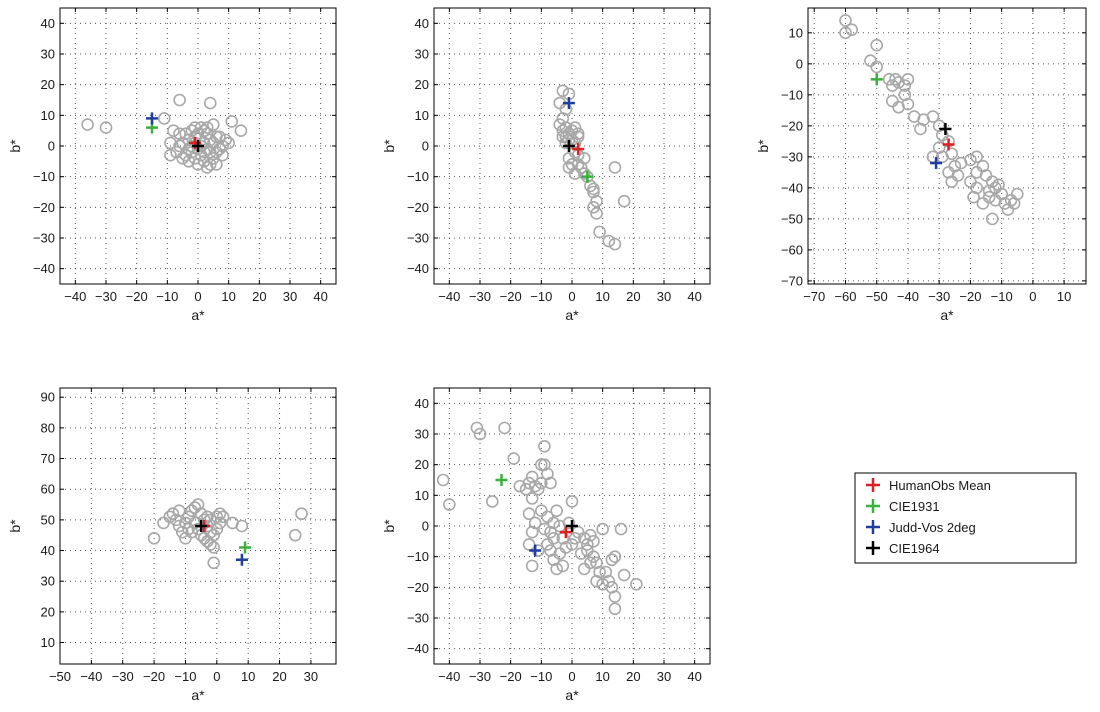 The image size is (1100, 712). Describe the element at coordinates (928, 485) in the screenshot. I see `legend-entry-humanobs: HumanObs Mean` at that location.